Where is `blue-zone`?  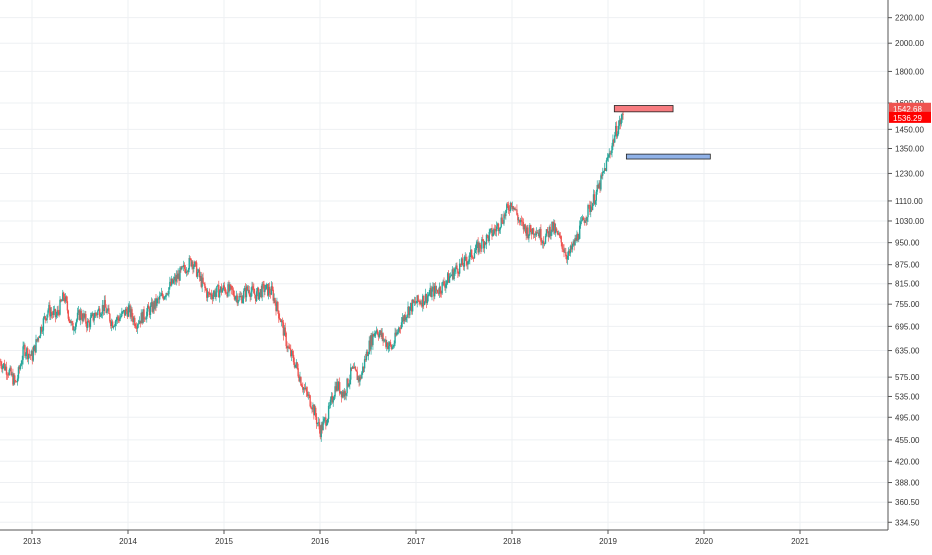
blue-zone is located at coordinates (668, 156).